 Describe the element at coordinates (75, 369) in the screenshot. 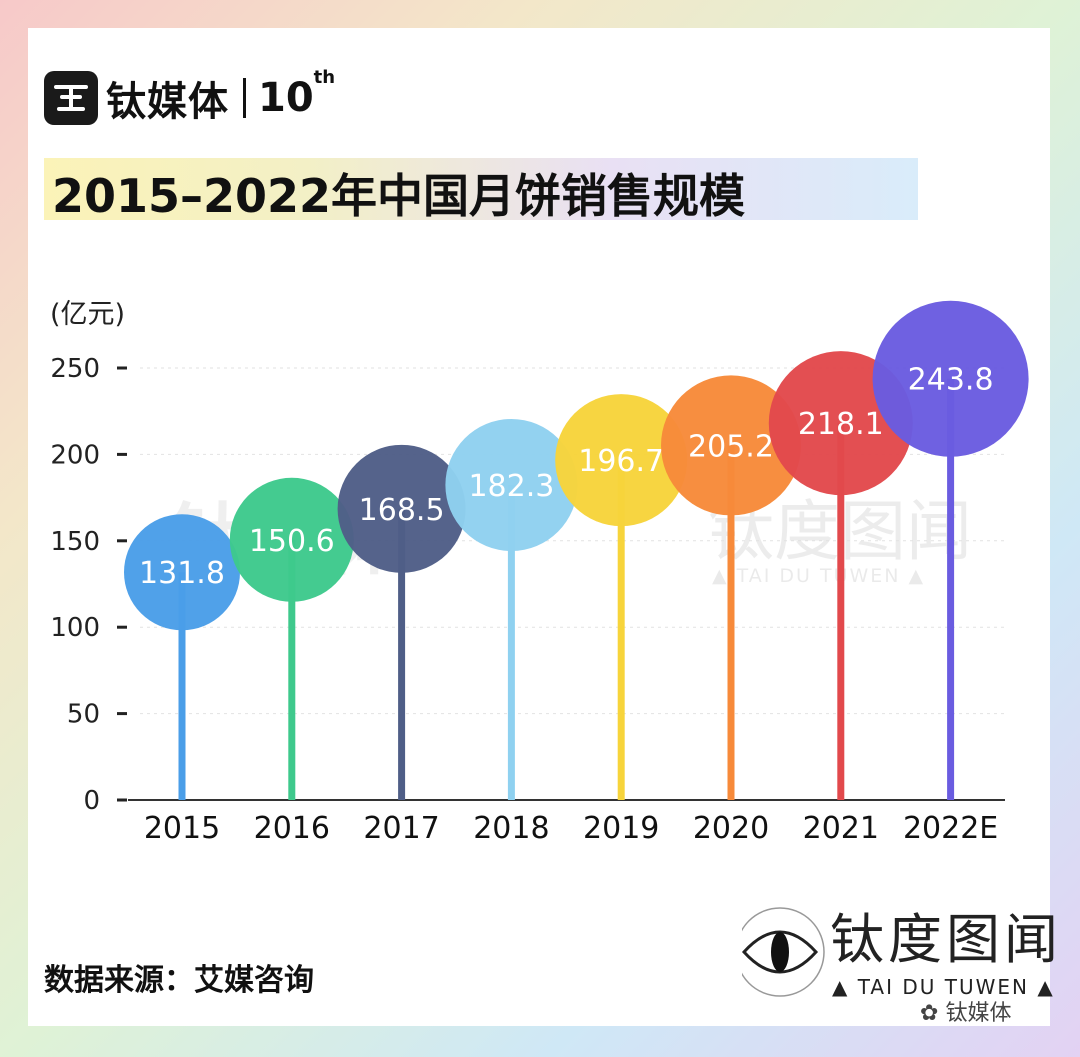

I see `y-tick-label: 250` at that location.